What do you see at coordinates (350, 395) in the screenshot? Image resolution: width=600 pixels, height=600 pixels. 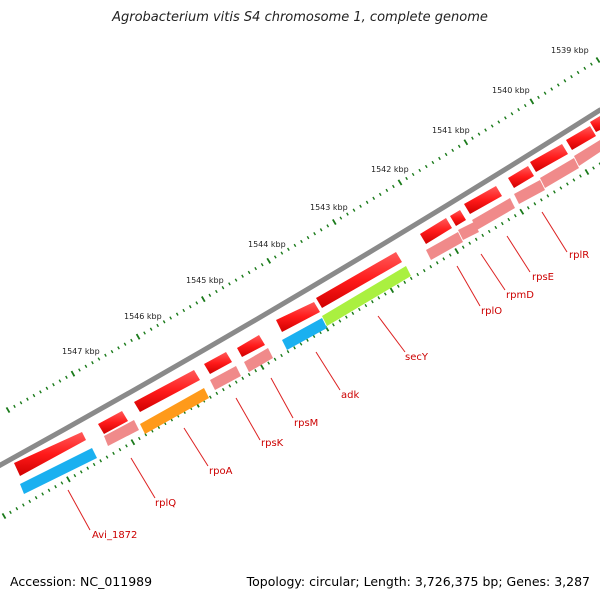 I see `gene-label-adk: adk` at bounding box center [350, 395].